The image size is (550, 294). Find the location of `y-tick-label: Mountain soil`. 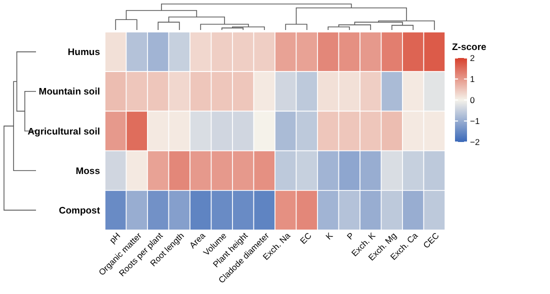

y-tick-label: Mountain soil is located at coordinates (69, 92).